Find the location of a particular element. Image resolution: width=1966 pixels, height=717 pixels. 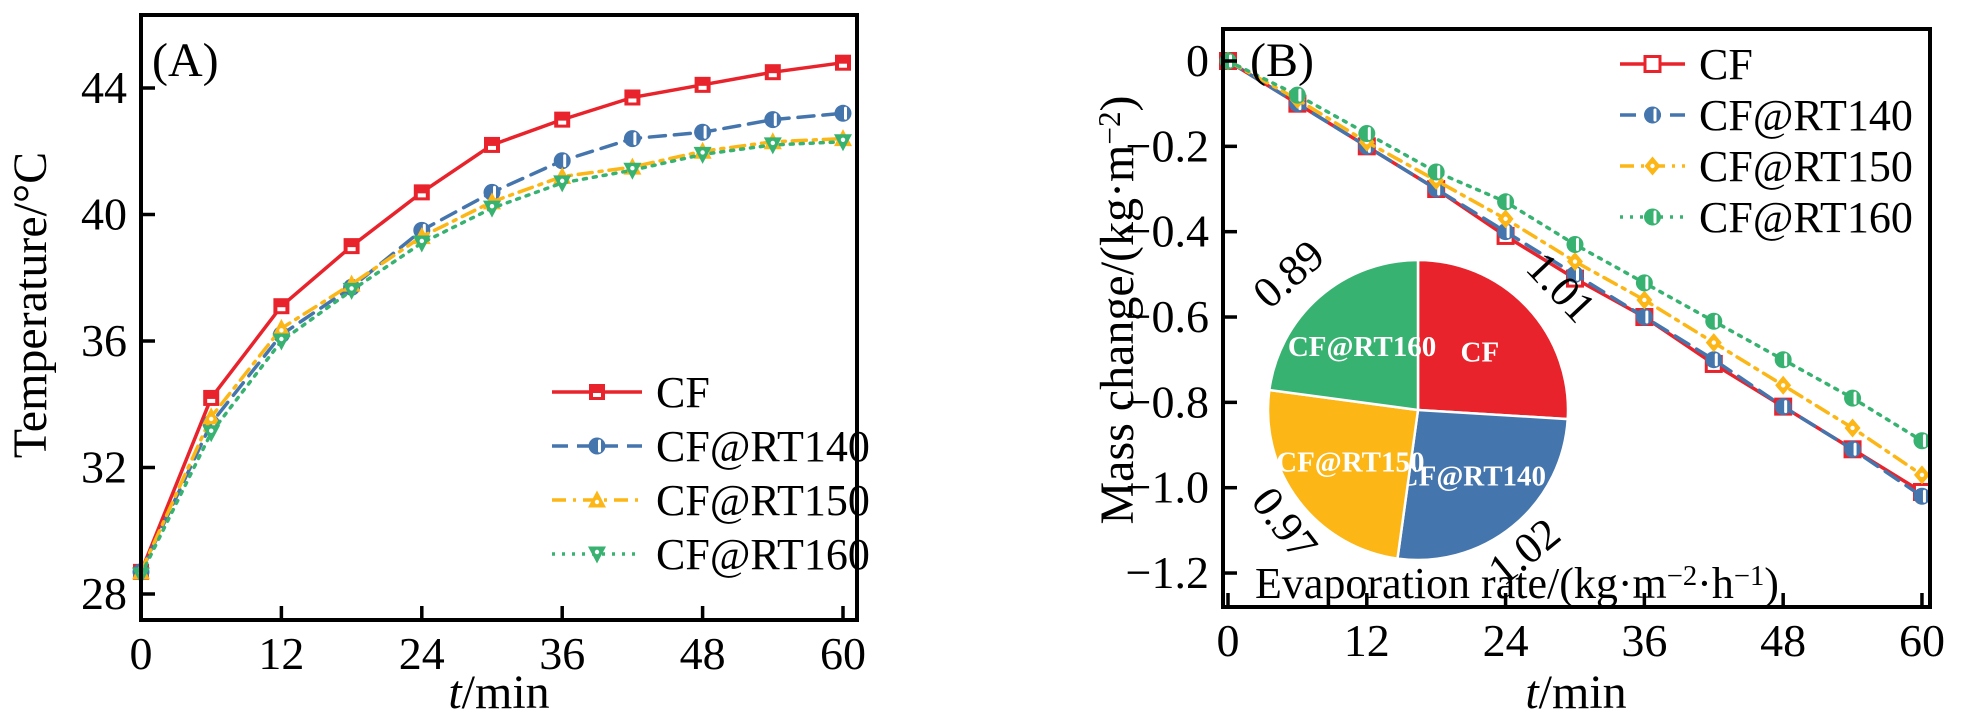

y-tick-label: −0.8 is located at coordinates (1167, 401).